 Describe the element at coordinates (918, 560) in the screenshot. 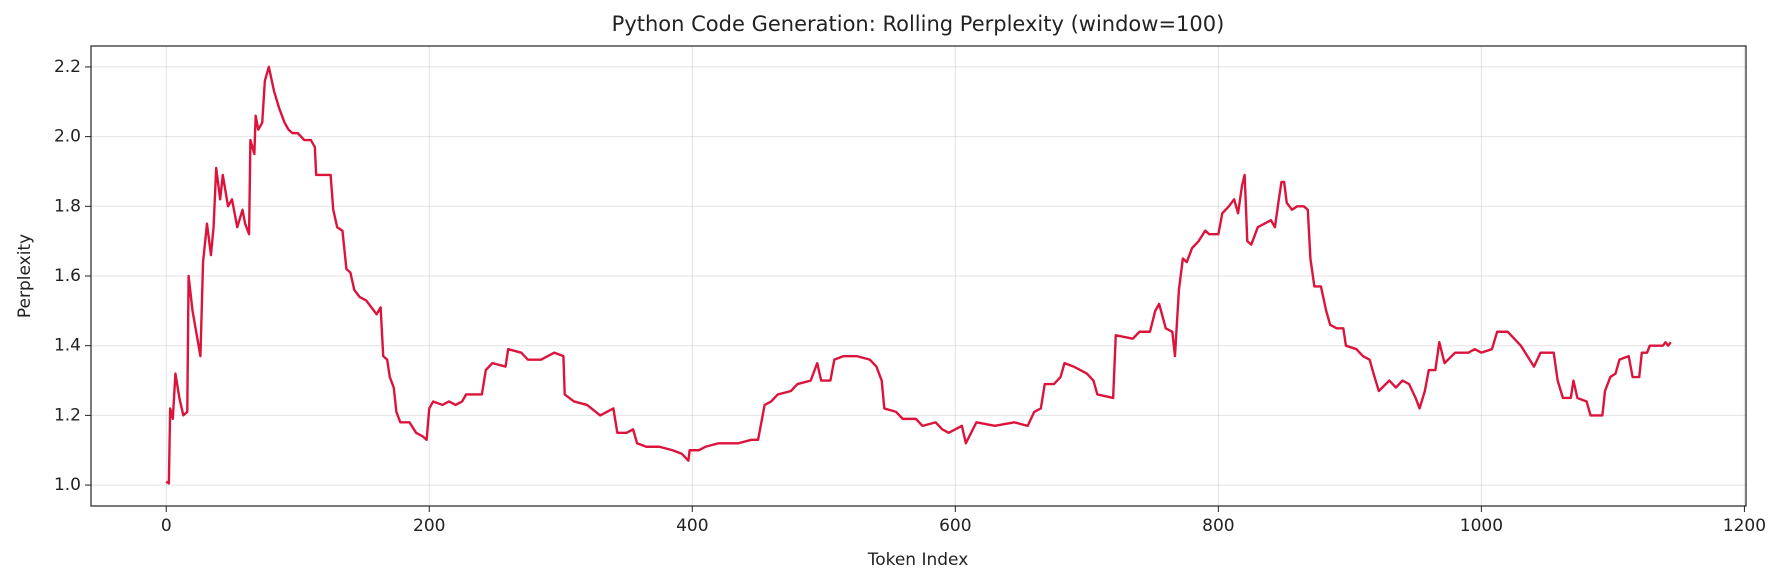

I see `x-axis-label: Token Index` at that location.